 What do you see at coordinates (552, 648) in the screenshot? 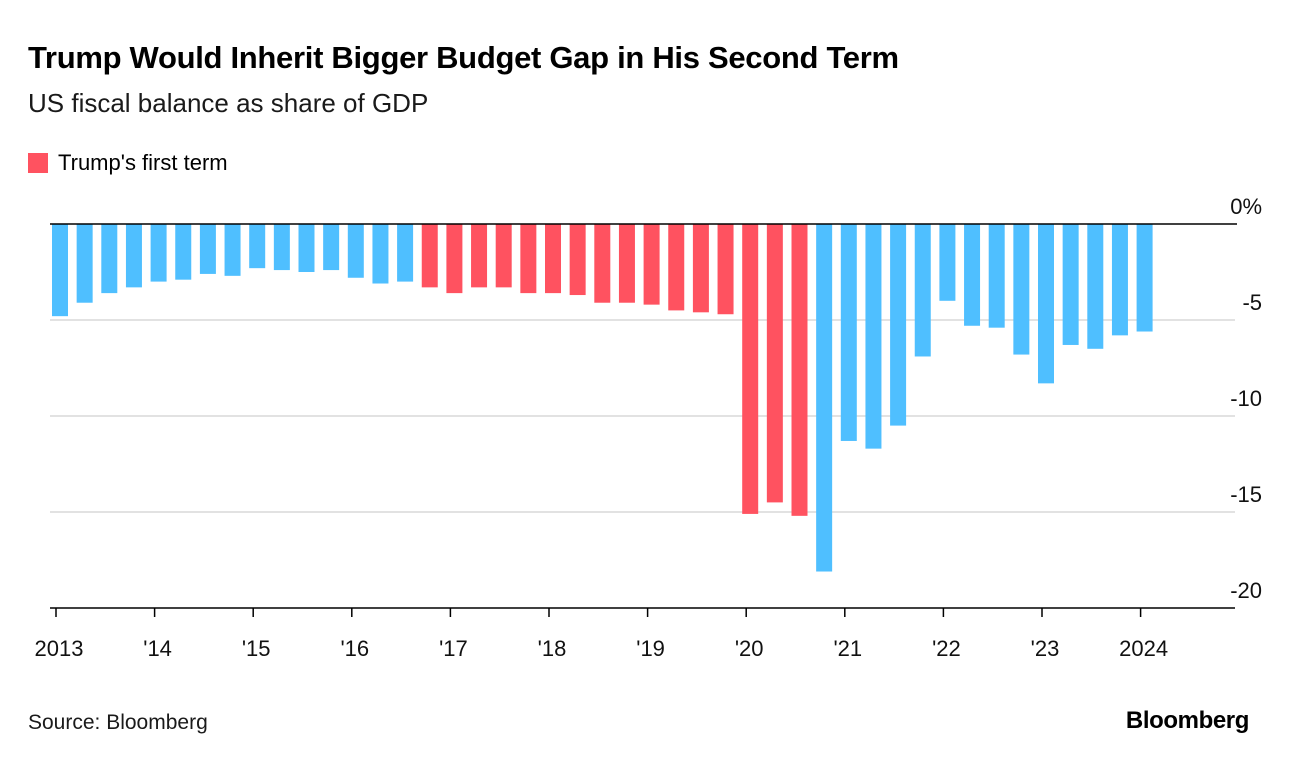
I see `x-tick-label: '18` at bounding box center [552, 648].